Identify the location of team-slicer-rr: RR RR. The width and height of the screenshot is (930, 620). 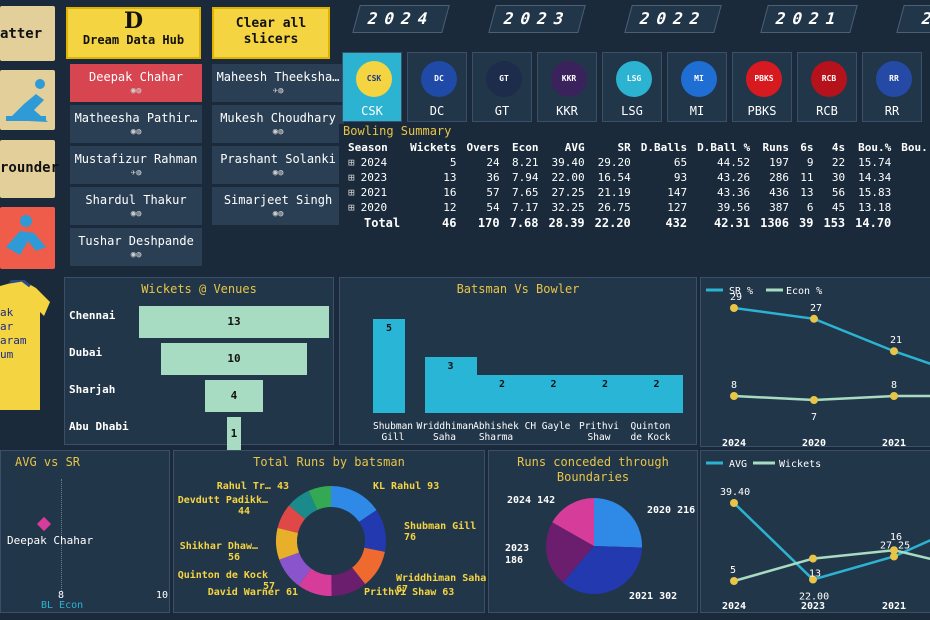
(892, 87).